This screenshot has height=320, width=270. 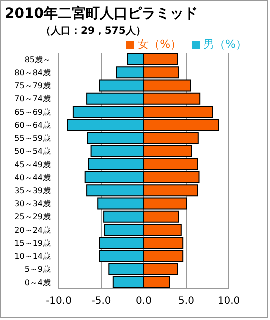 What do you see at coordinates (32, 243) in the screenshot?
I see `y-tick-label: 15～19歳` at bounding box center [32, 243].